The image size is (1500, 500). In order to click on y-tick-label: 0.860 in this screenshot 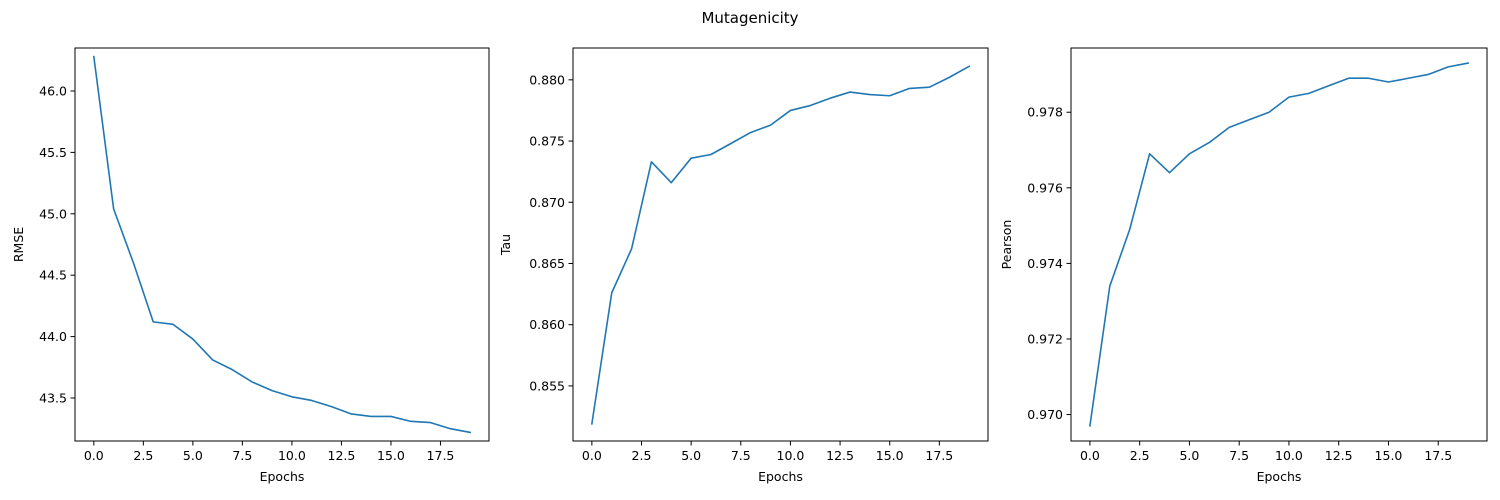, I will do `click(547, 324)`.